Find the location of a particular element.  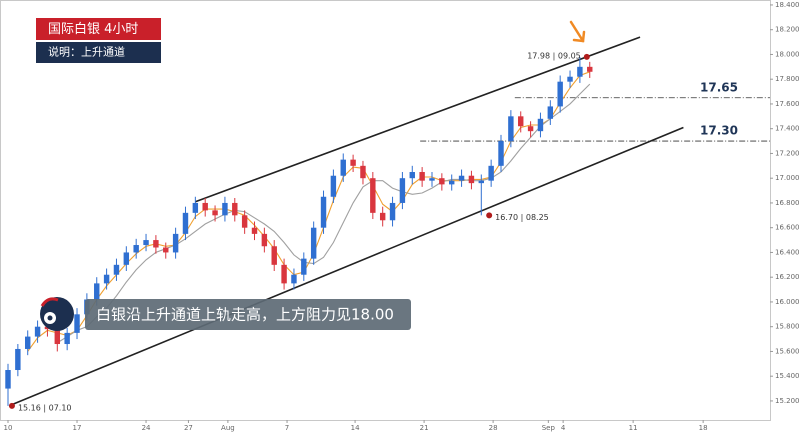

y-tick-label: 18.200 is located at coordinates (787, 30).